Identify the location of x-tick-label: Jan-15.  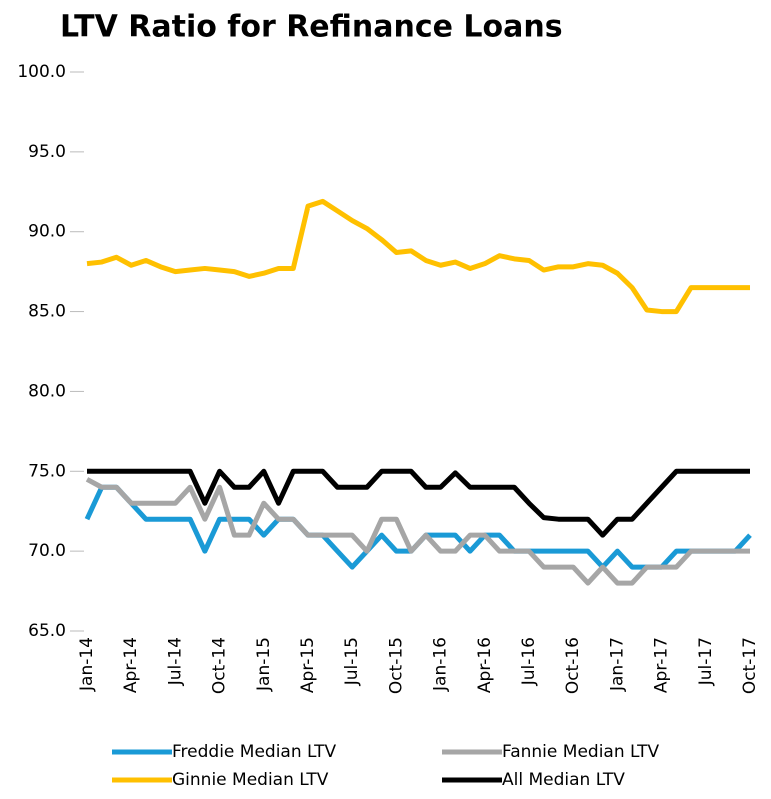
(264, 664).